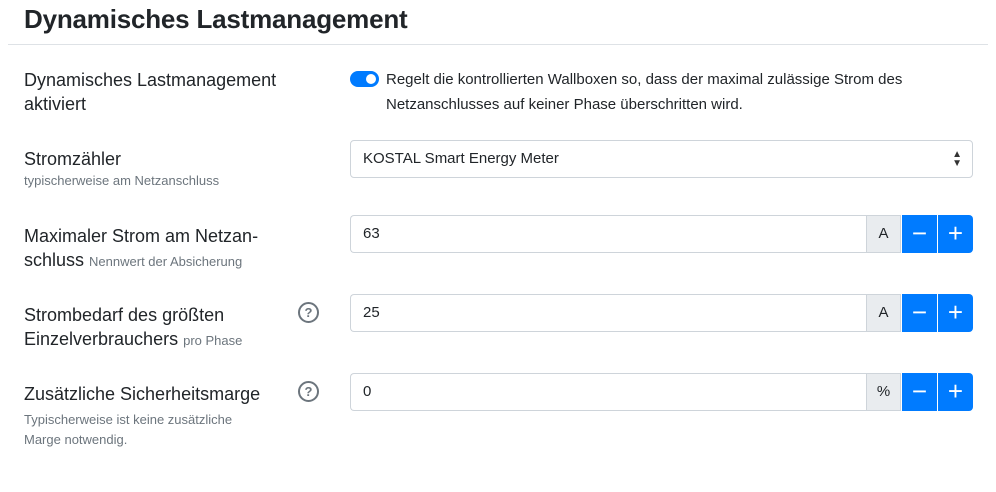  I want to click on largest-consumer-minus-button: −, so click(919, 313).